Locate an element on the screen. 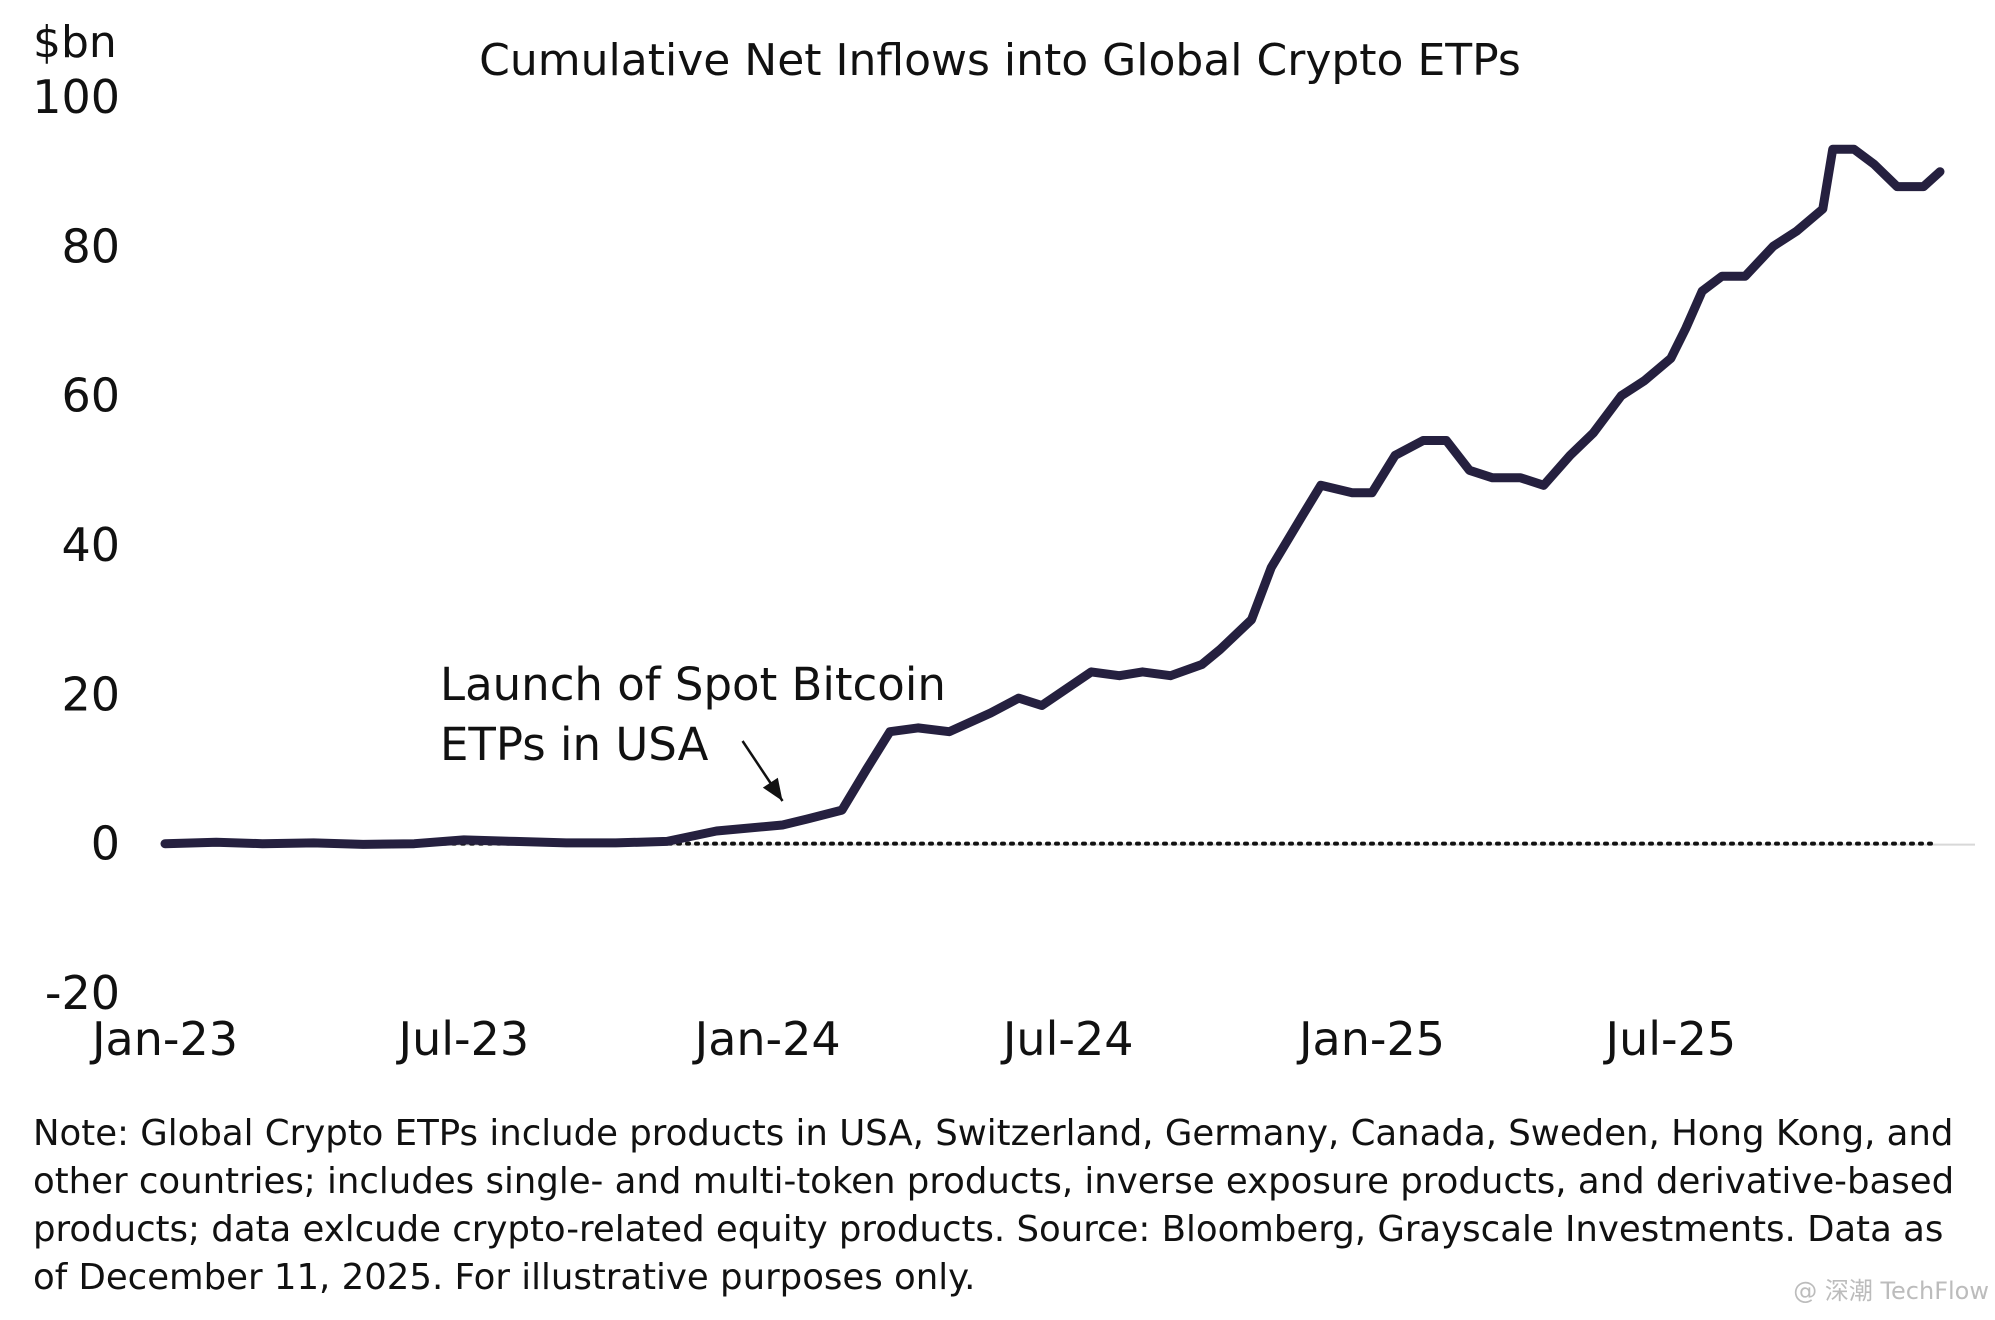 Image resolution: width=1995 pixels, height=1320 pixels. annotation-launch-spot-bitcoin: Launch of Spot Bitcoin ETPs in USA is located at coordinates (693, 730).